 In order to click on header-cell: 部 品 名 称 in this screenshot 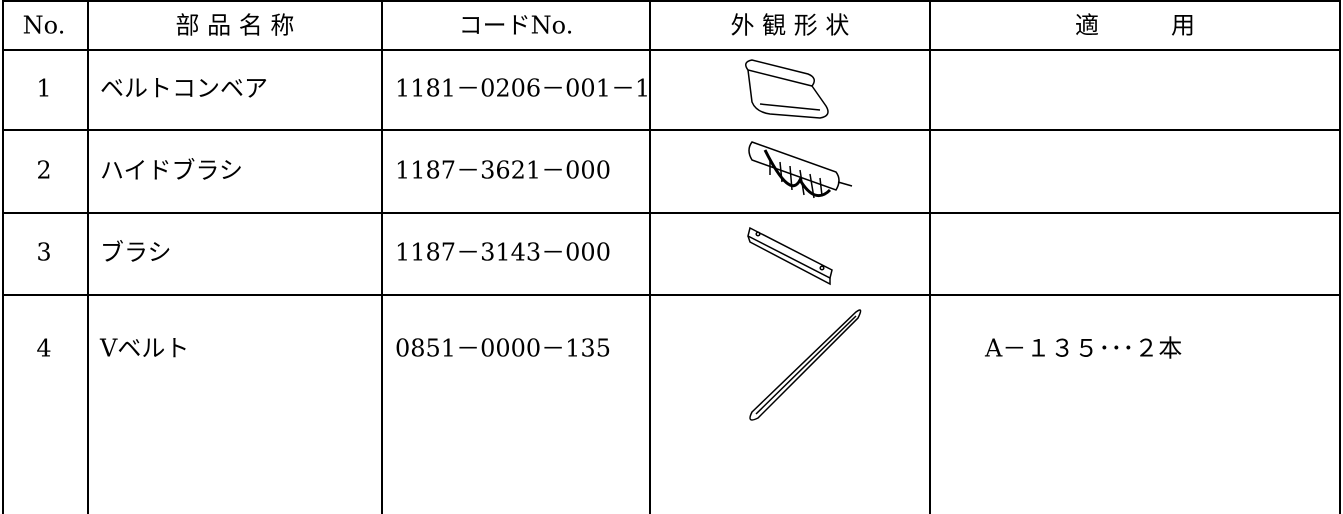, I will do `click(235, 26)`.